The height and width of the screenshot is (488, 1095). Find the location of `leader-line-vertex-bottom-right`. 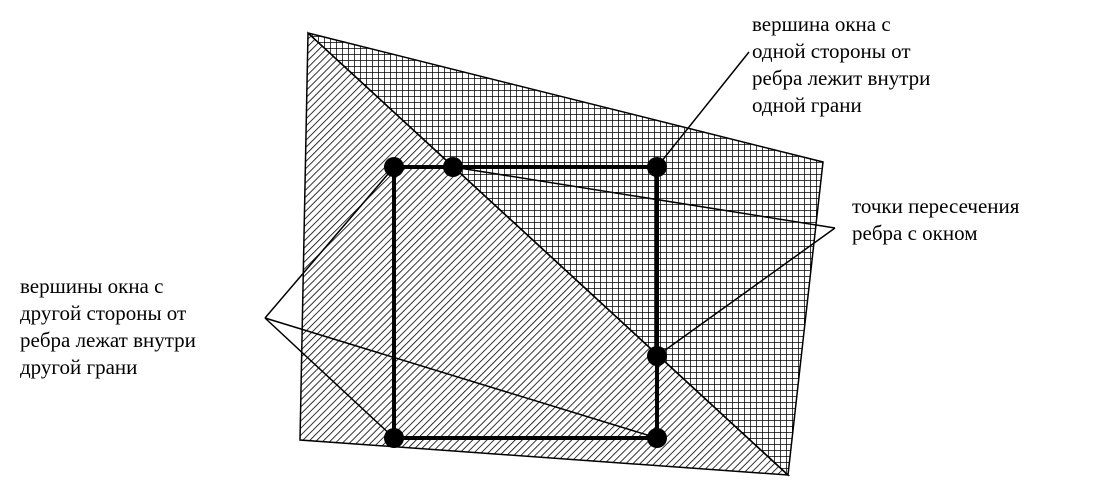

leader-line-vertex-bottom-right is located at coordinates (461, 378).